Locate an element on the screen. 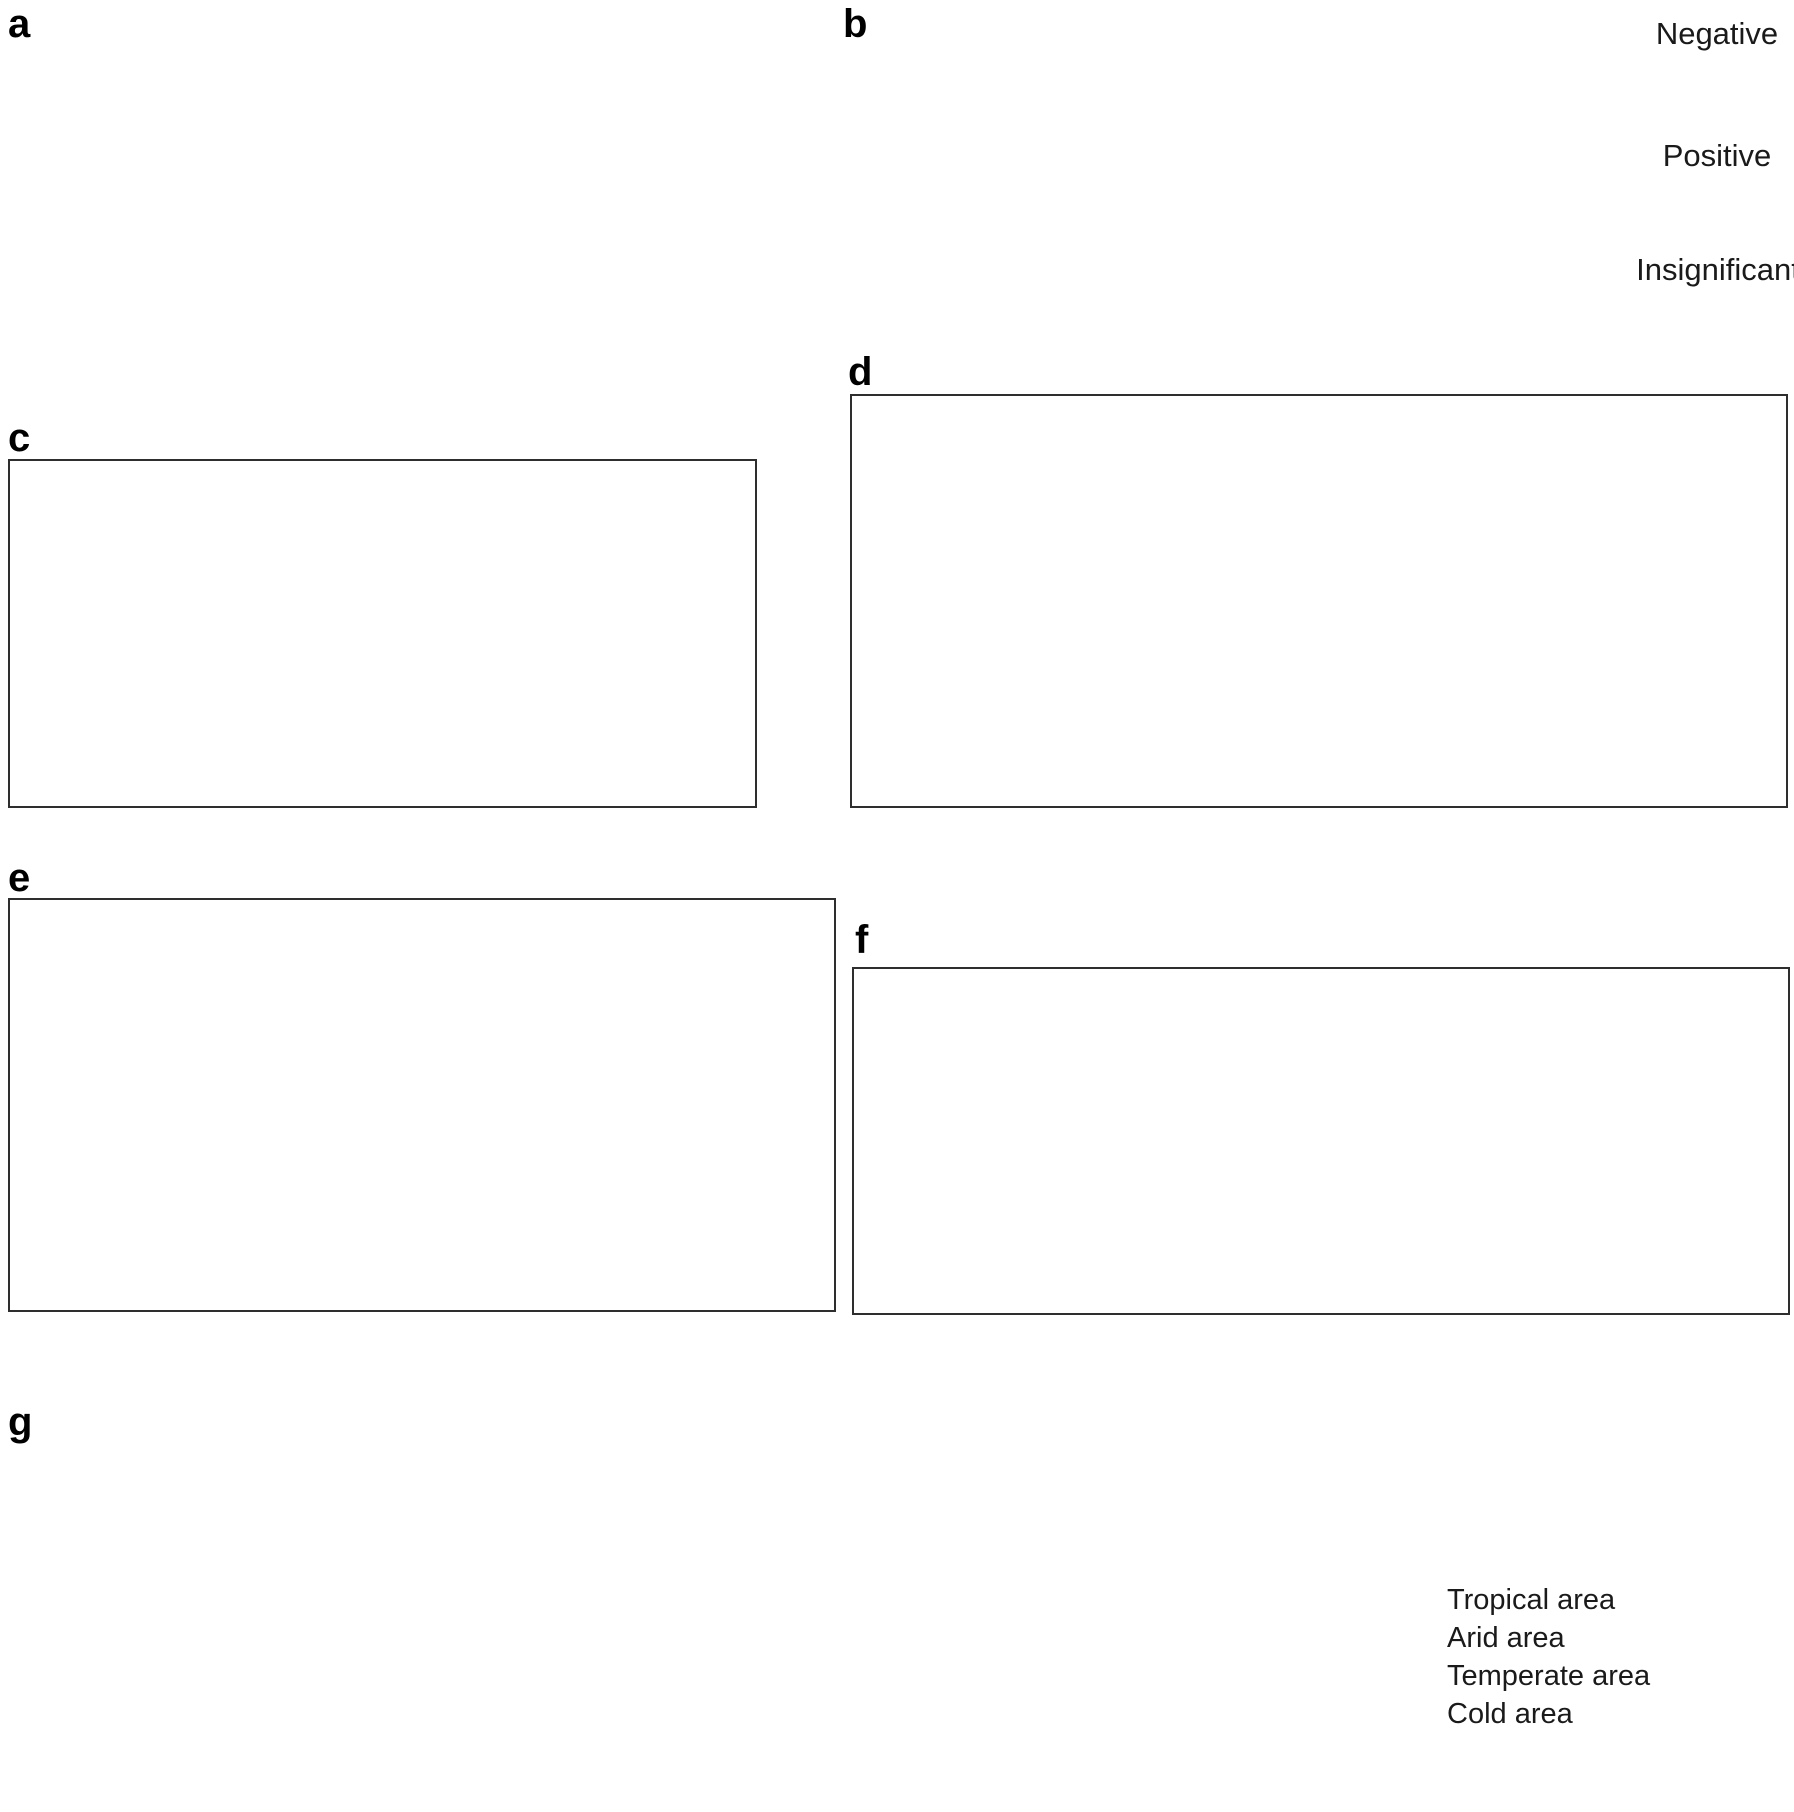  tropical-swatch is located at coordinates (1388, 1600).